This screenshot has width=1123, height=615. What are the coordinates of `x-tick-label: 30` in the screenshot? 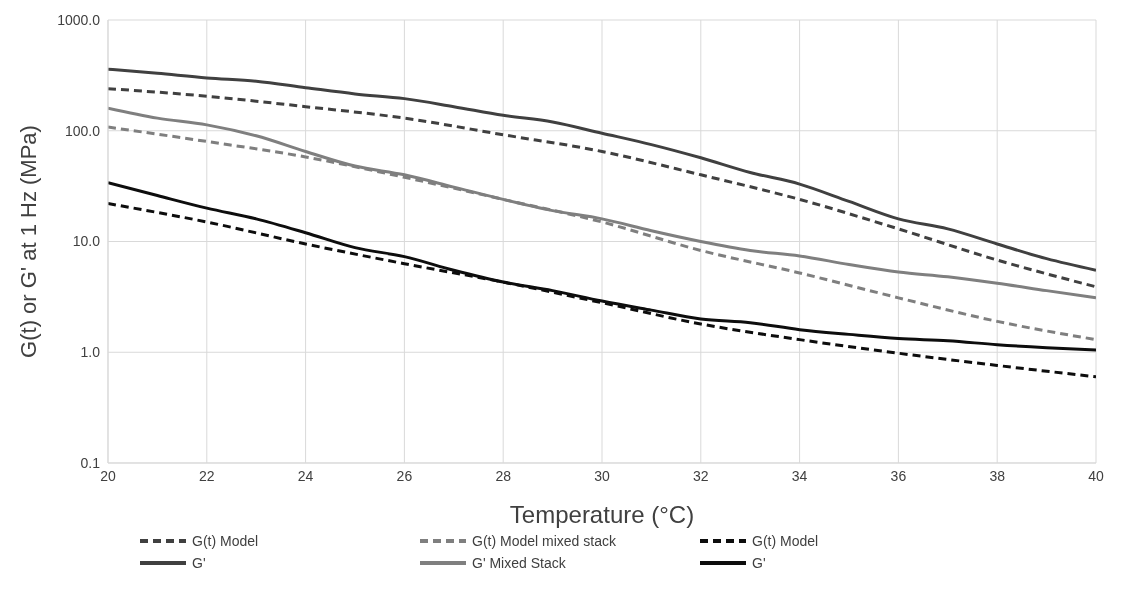 It's located at (602, 475).